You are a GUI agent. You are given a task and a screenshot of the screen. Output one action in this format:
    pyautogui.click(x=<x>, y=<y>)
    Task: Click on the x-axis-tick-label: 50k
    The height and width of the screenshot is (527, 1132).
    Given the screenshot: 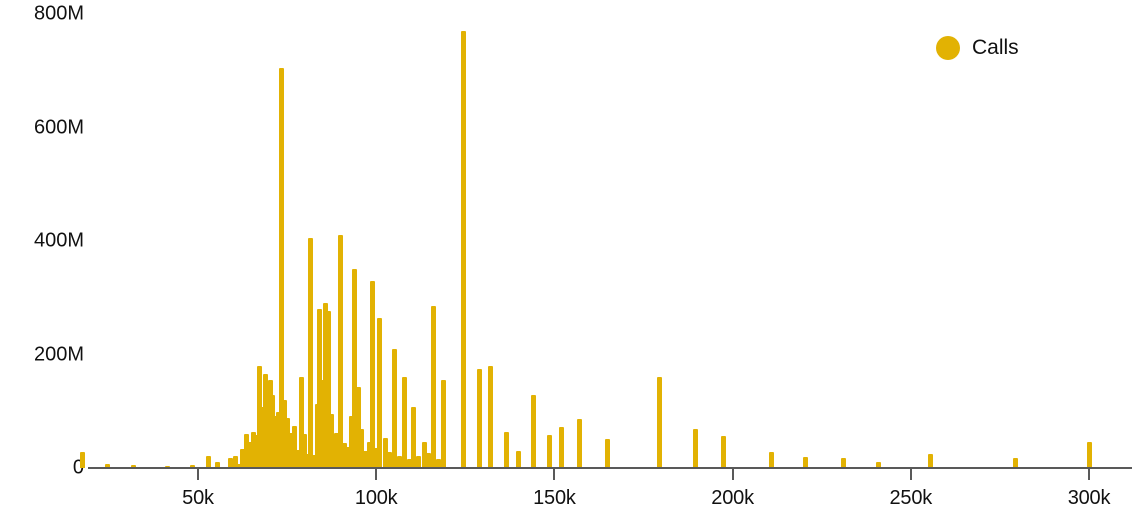 What is the action you would take?
    pyautogui.click(x=198, y=498)
    